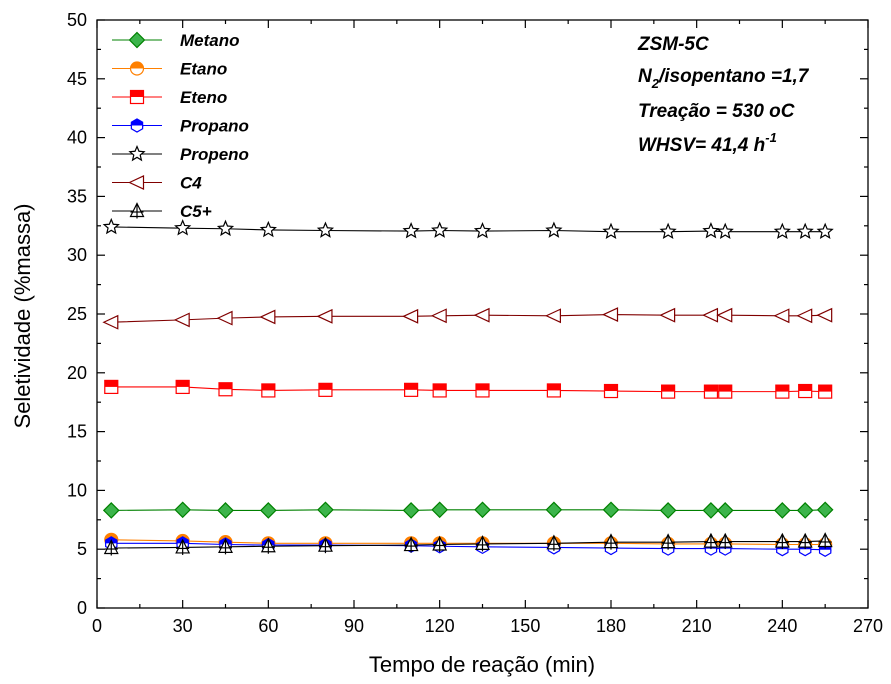 This screenshot has width=891, height=684. I want to click on legend-label: C4, so click(191, 183).